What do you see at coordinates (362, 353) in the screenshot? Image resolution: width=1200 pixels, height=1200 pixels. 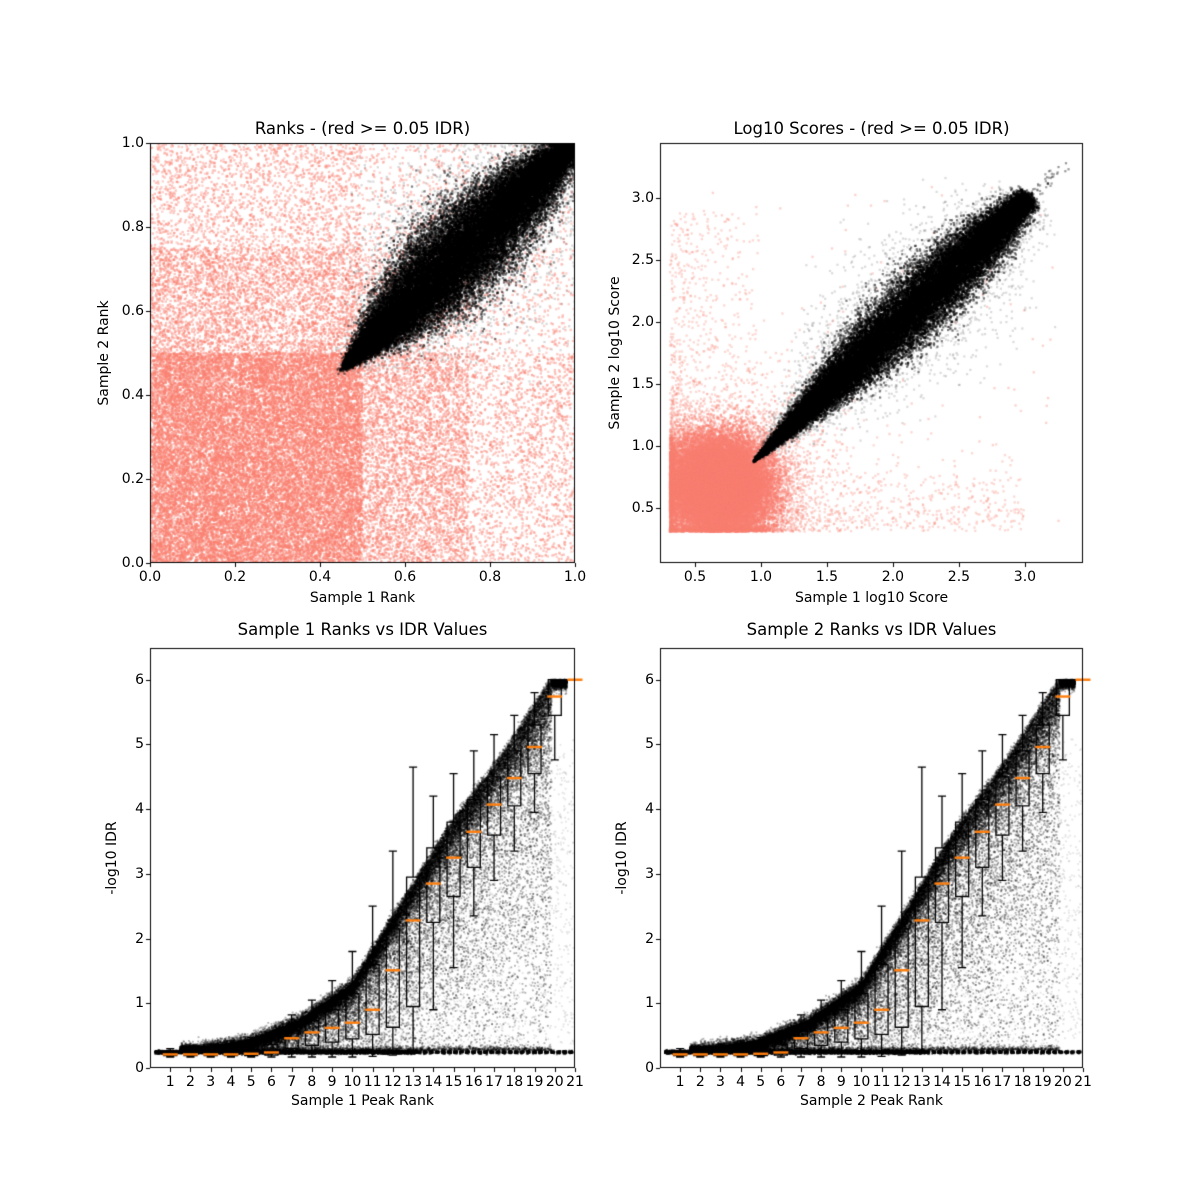 I see `axes-rank-scatter` at bounding box center [362, 353].